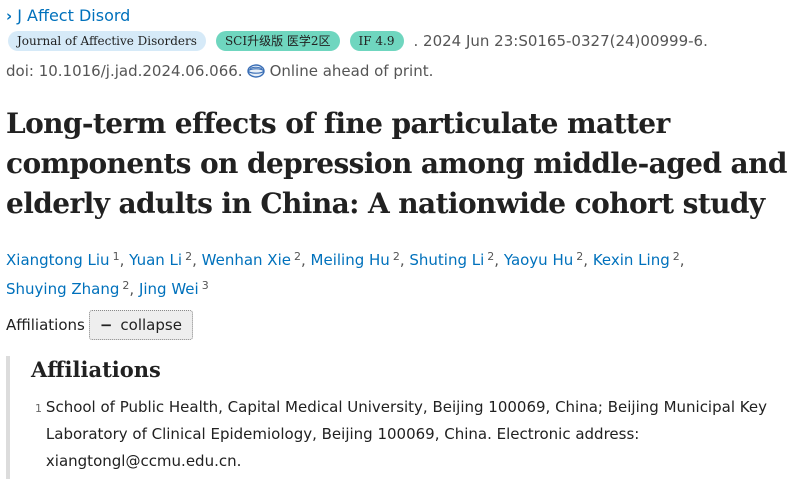  What do you see at coordinates (277, 41) in the screenshot?
I see `sci-ranking-badge: SCI升级版 医学2区` at bounding box center [277, 41].